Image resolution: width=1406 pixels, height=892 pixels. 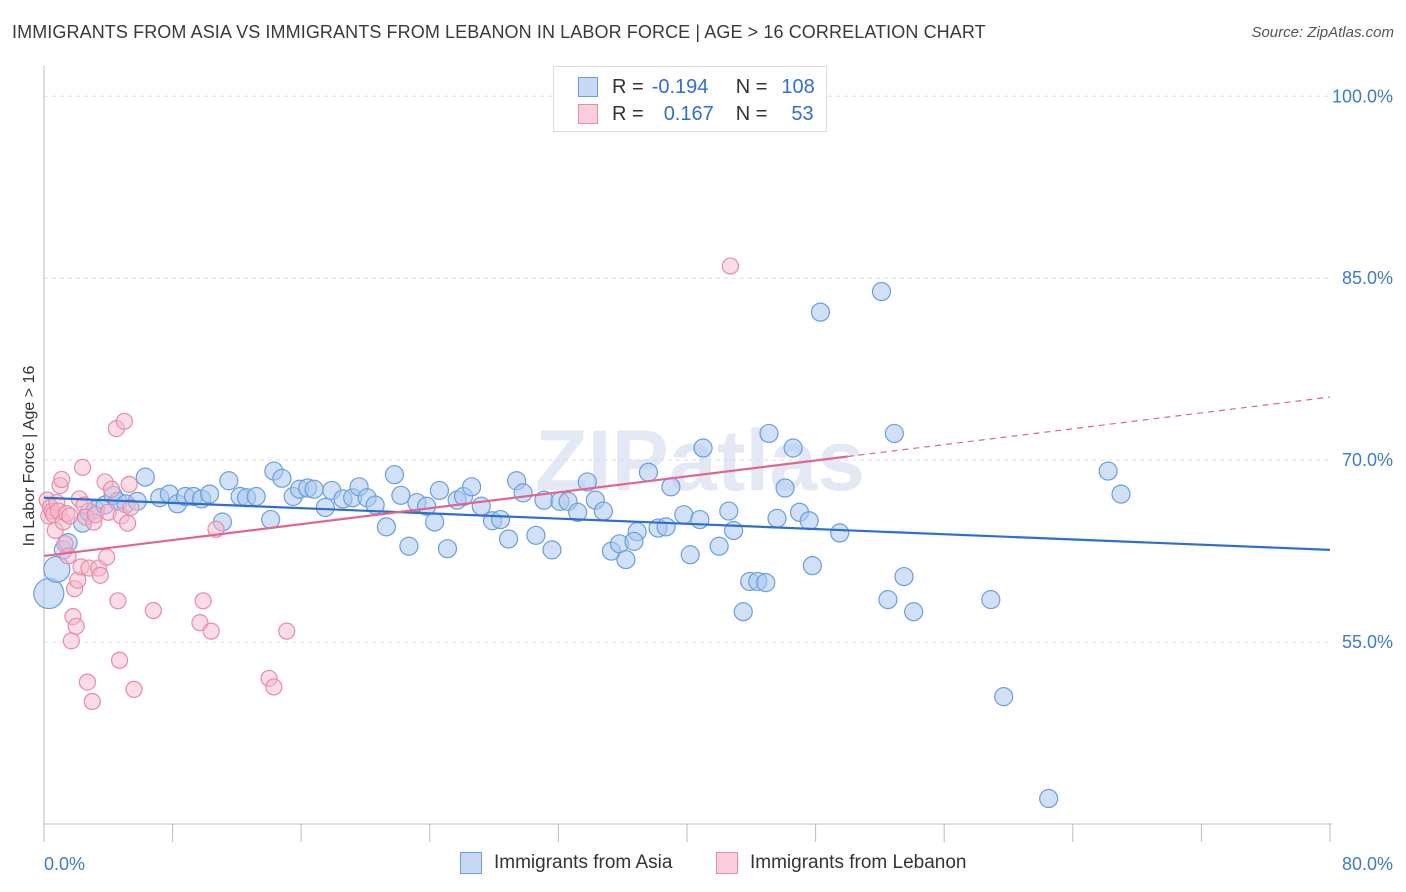 I want to click on legend-n-value: 53, so click(x=802, y=113).